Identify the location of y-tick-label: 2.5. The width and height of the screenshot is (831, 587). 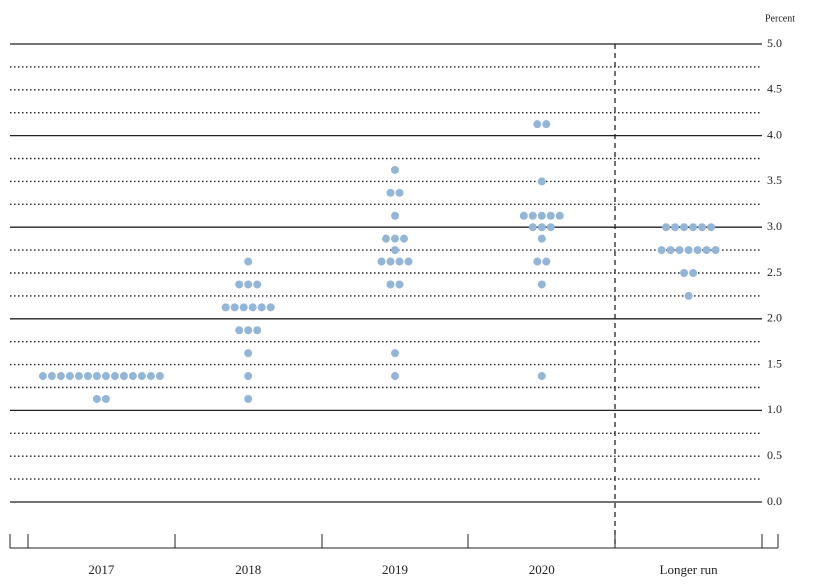
(774, 272).